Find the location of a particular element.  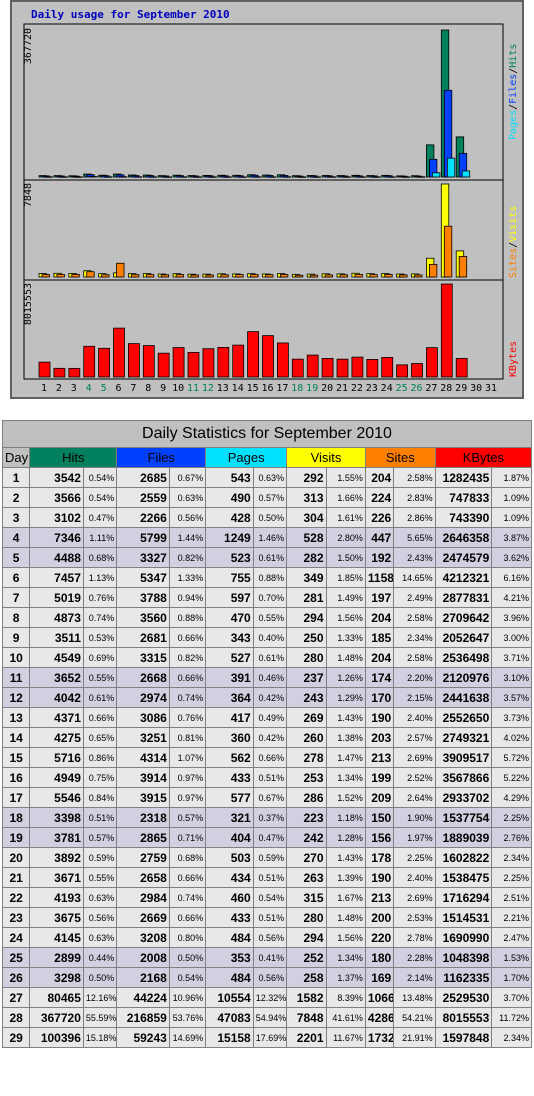

percent-cell: 2.80% is located at coordinates (345, 537).